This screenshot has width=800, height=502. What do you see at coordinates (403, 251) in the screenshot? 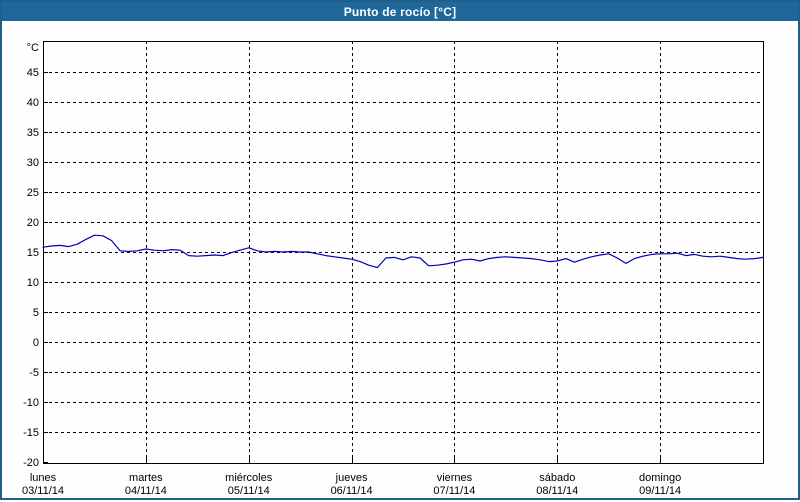
I see `dew-point-line` at bounding box center [403, 251].